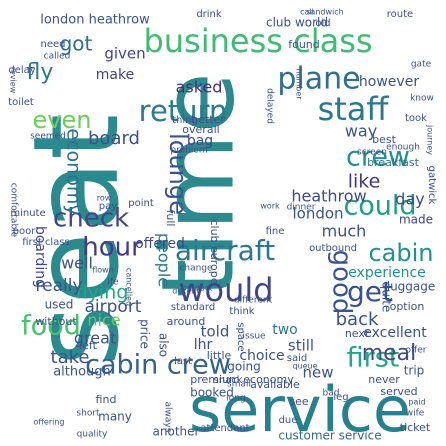  Describe the element at coordinates (209, 14) in the screenshot. I see `word-drink: drink` at that location.